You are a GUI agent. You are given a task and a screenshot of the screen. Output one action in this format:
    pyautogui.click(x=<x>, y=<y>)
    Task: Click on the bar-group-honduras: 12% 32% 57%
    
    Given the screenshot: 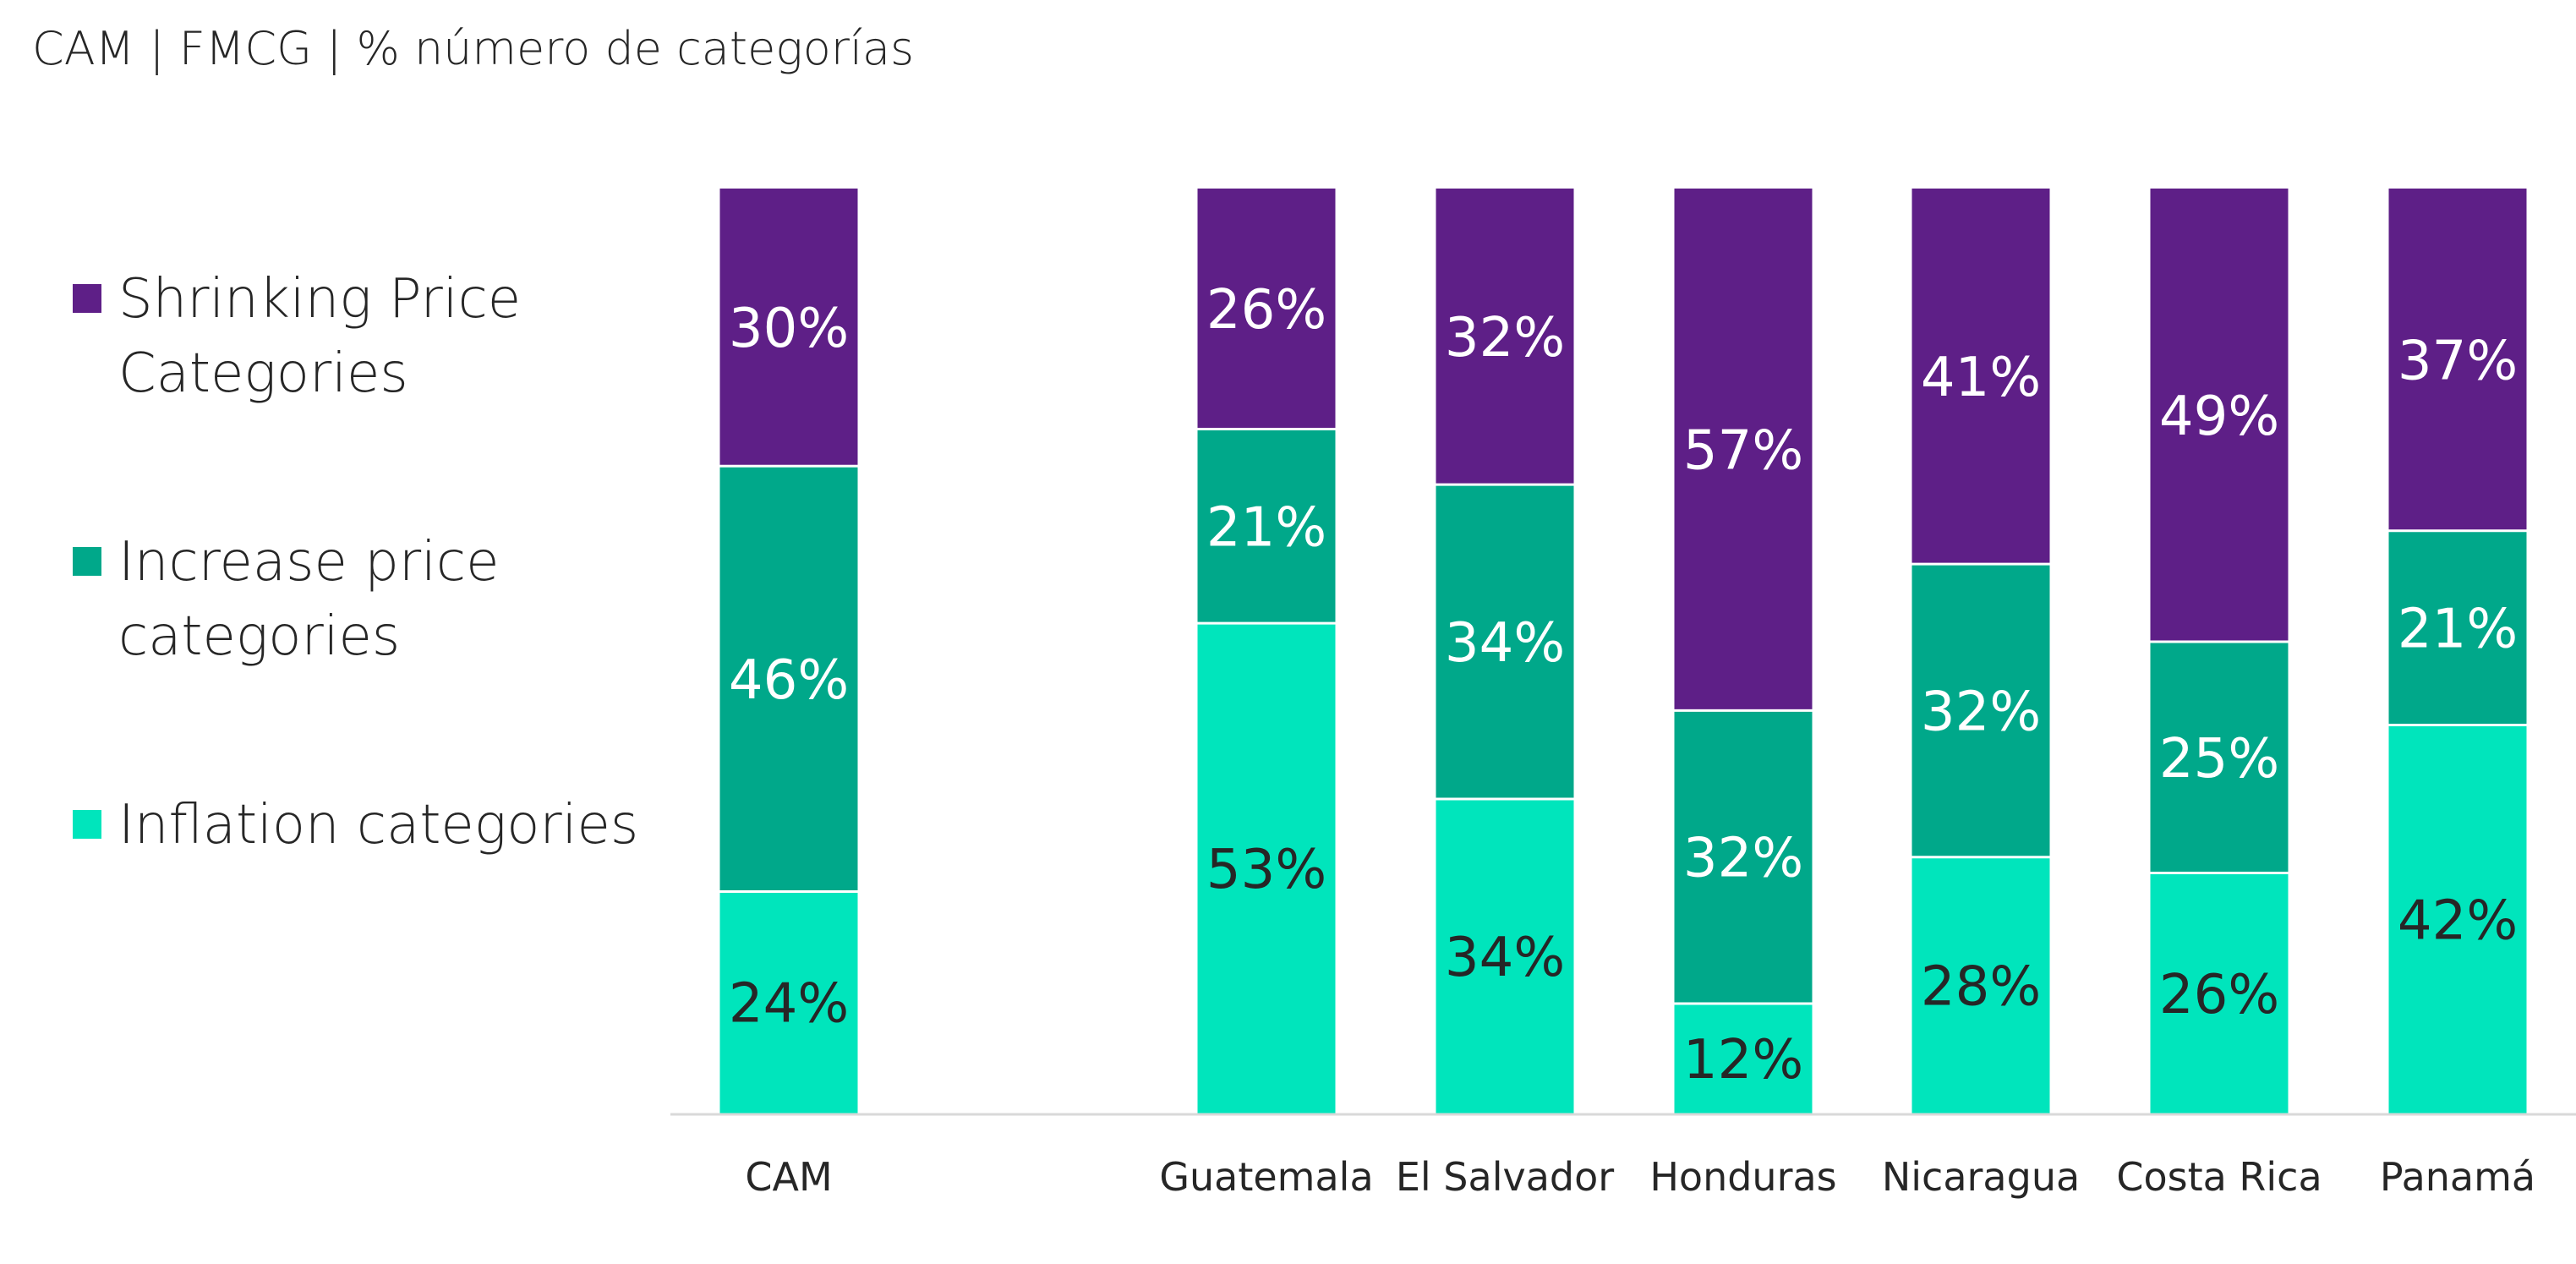 What is the action you would take?
    pyautogui.click(x=1743, y=651)
    